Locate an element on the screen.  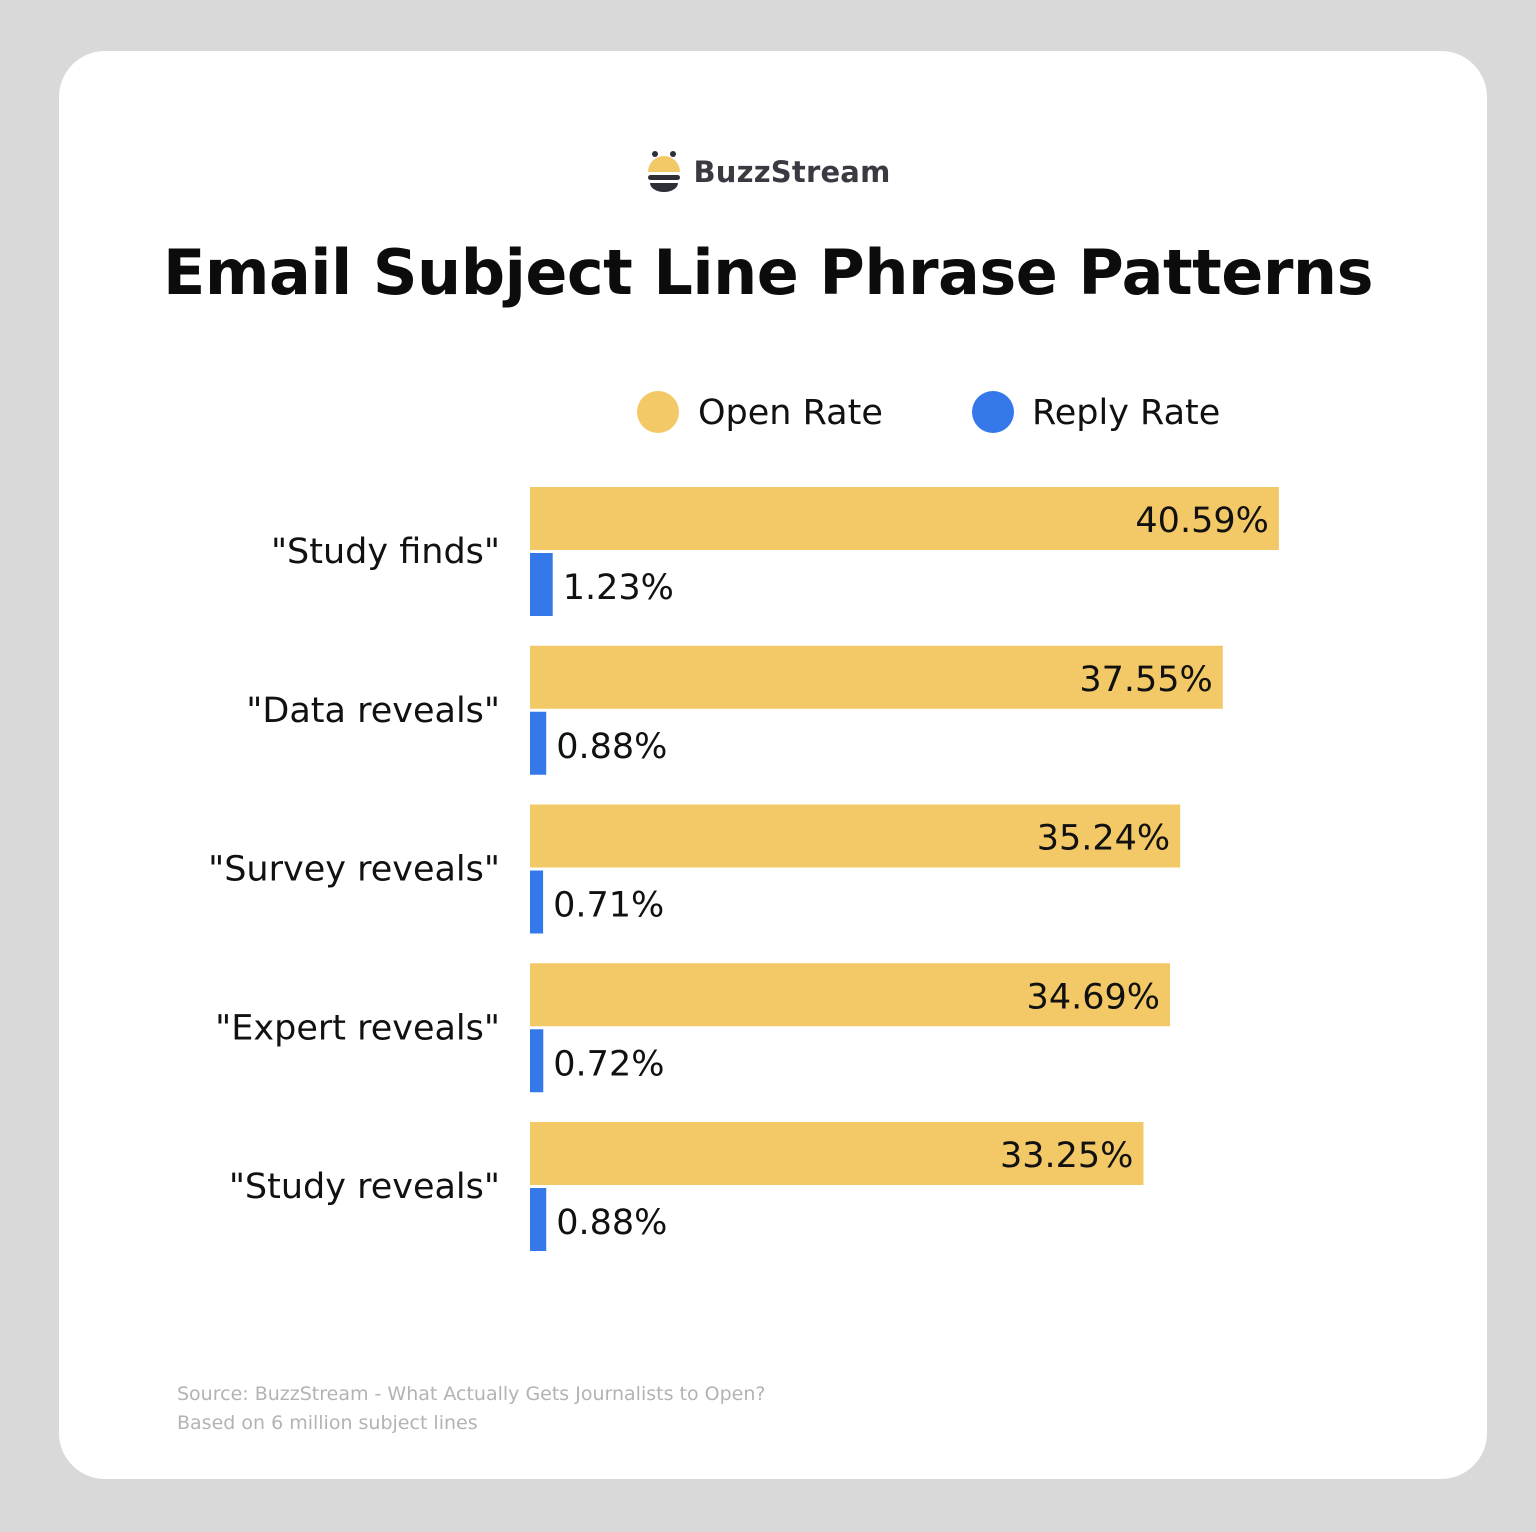
category-label: "Data reveals" is located at coordinates (373, 711).